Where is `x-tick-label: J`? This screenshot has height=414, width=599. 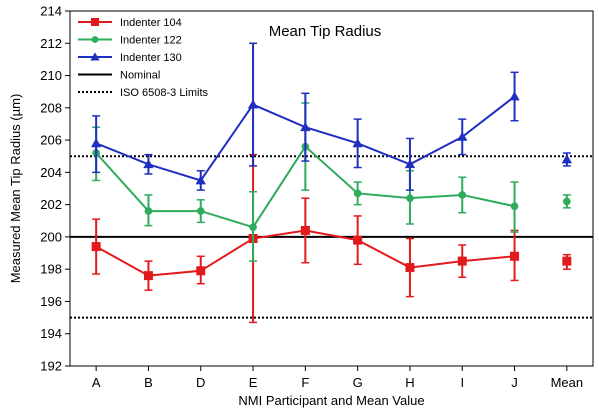 x-tick-label: J is located at coordinates (514, 382).